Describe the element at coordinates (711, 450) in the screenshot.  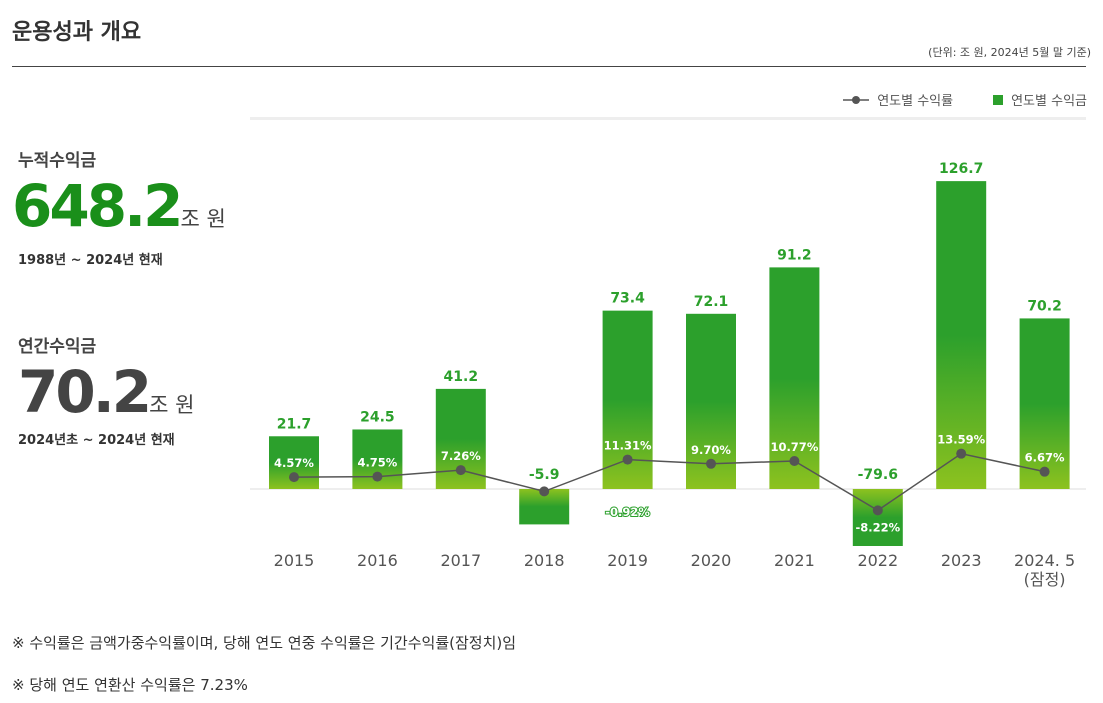
I see `rate-label: 9.70%` at that location.